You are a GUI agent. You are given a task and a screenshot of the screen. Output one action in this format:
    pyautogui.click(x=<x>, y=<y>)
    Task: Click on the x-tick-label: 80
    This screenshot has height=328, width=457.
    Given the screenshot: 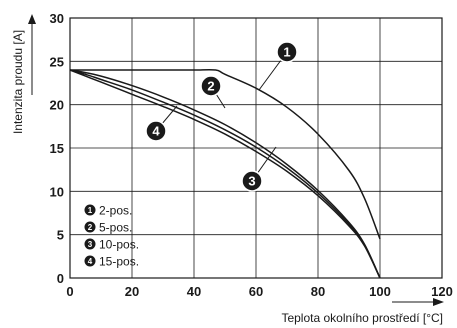 What is the action you would take?
    pyautogui.click(x=318, y=291)
    